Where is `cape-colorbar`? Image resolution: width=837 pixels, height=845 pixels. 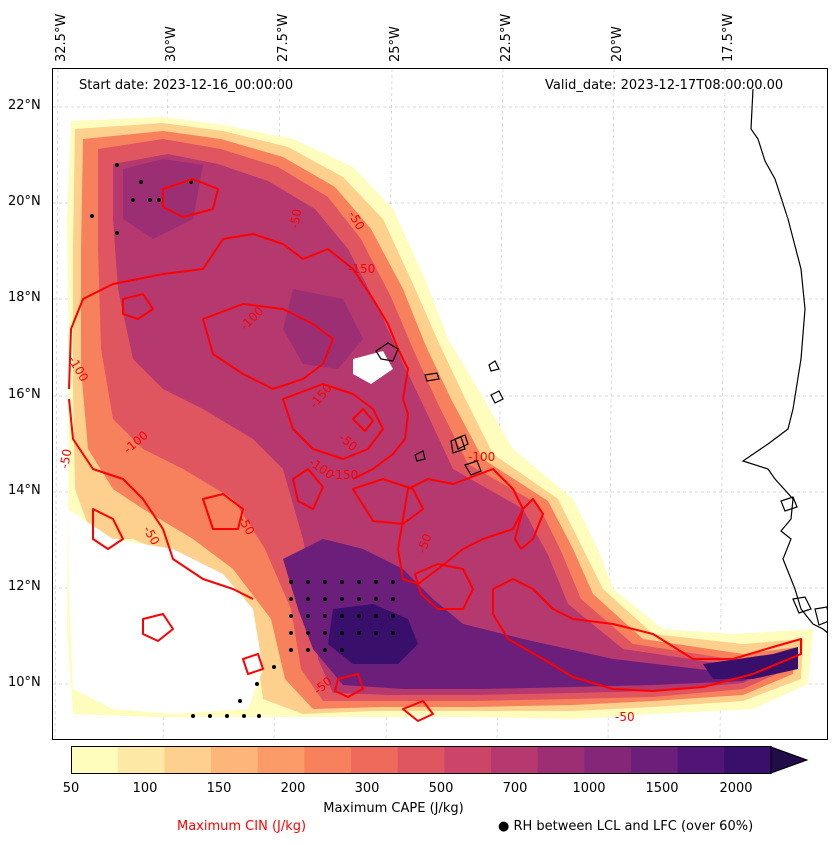 cape-colorbar is located at coordinates (440, 760).